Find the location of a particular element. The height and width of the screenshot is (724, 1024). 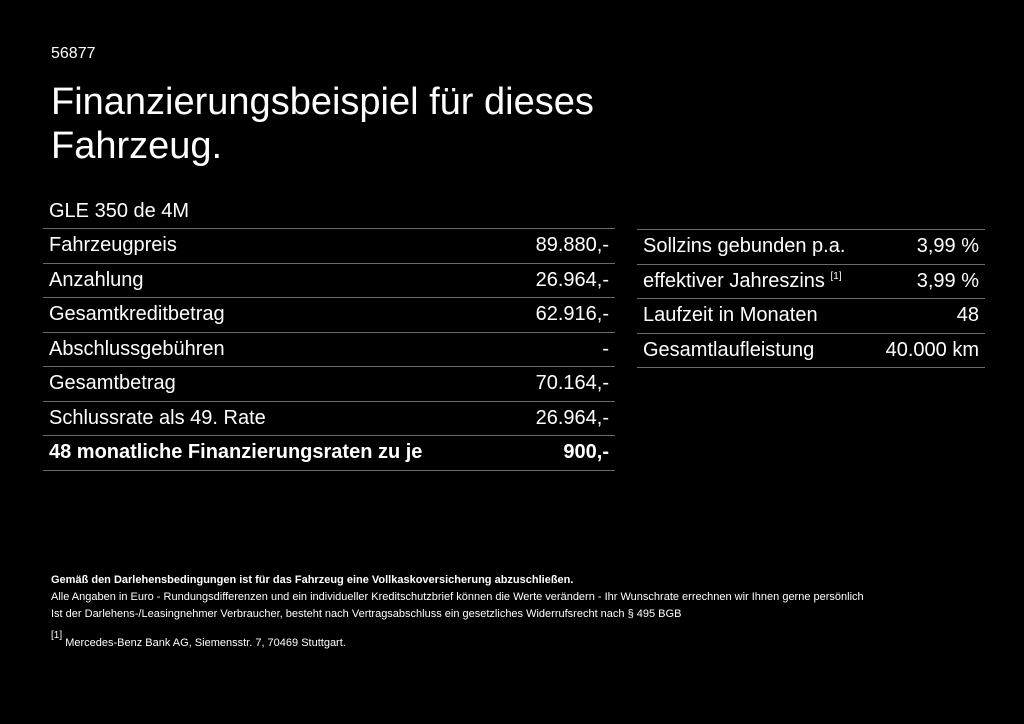

row-value: 89.880,- is located at coordinates (563, 246).